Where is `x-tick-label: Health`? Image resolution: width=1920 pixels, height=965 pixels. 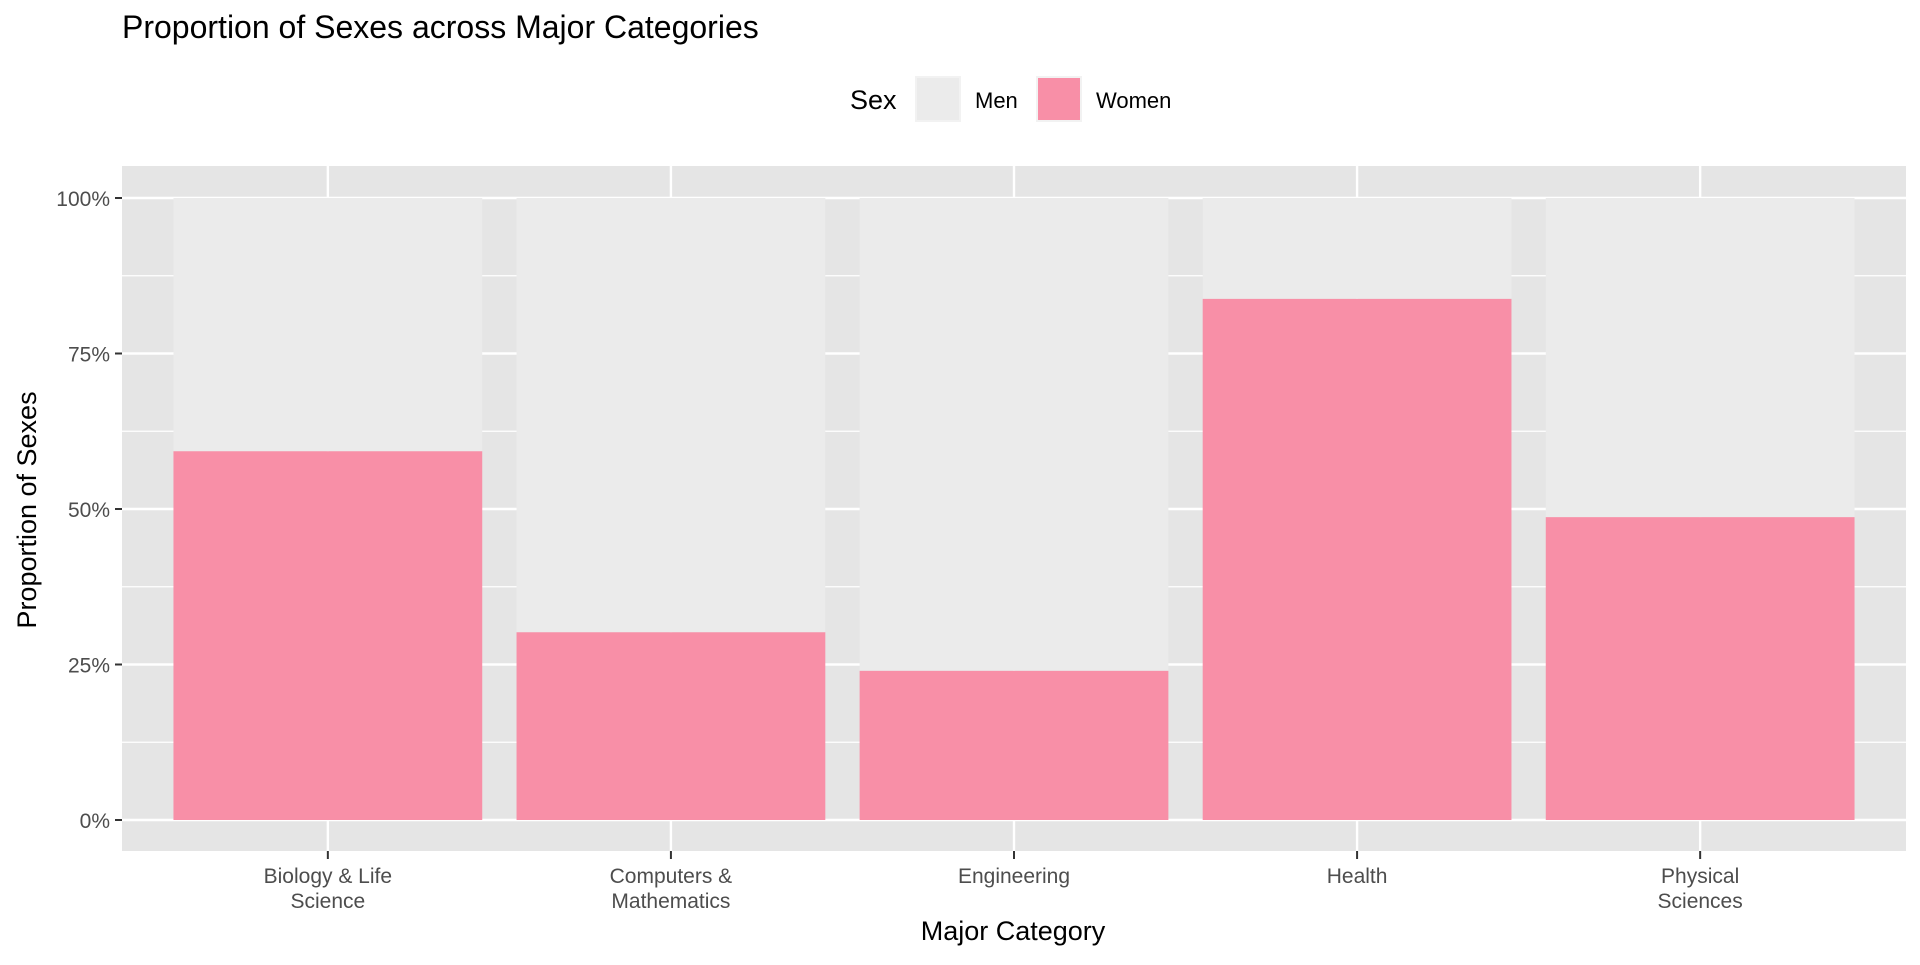
x-tick-label: Health is located at coordinates (1357, 876).